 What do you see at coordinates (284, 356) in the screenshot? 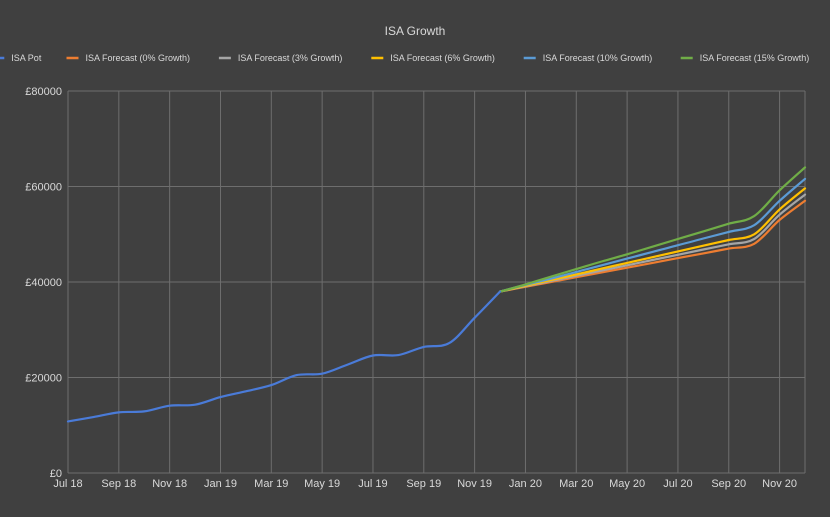
I see `series-line-isa-pot` at bounding box center [284, 356].